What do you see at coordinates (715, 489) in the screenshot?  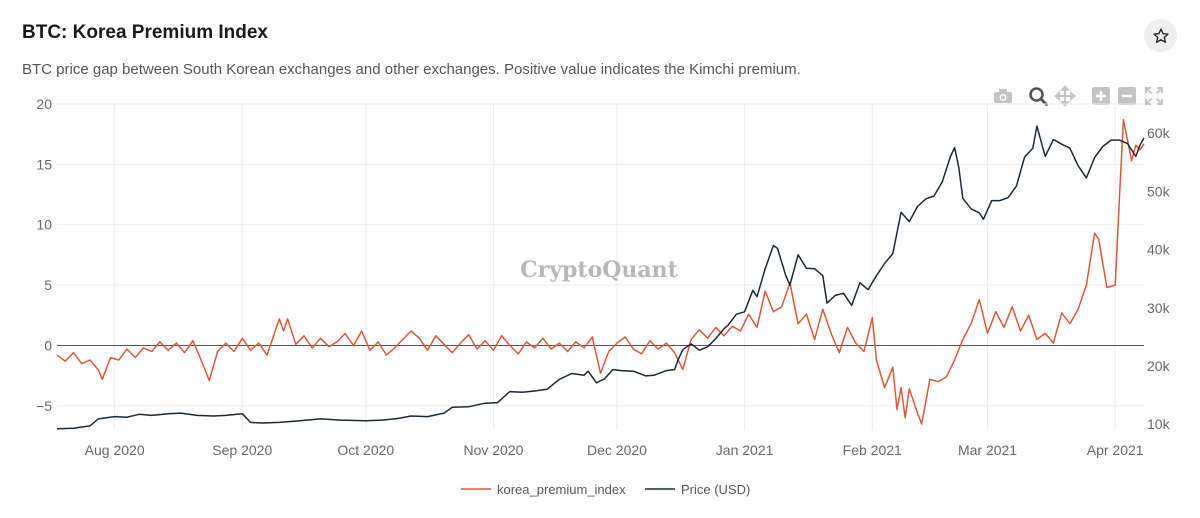 I see `legend-label: Price (USD)` at bounding box center [715, 489].